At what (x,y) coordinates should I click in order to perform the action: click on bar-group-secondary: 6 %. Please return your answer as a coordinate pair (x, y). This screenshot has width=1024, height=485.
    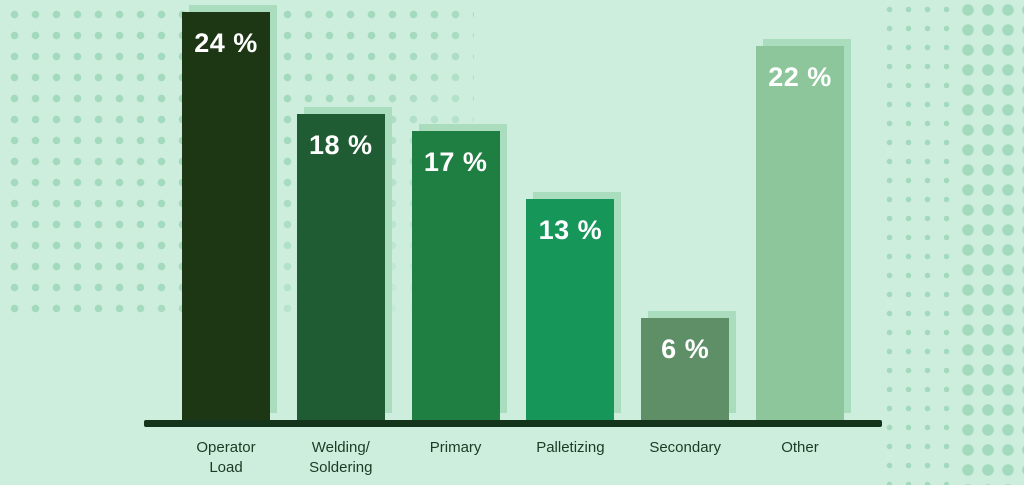
    Looking at the image, I should click on (685, 369).